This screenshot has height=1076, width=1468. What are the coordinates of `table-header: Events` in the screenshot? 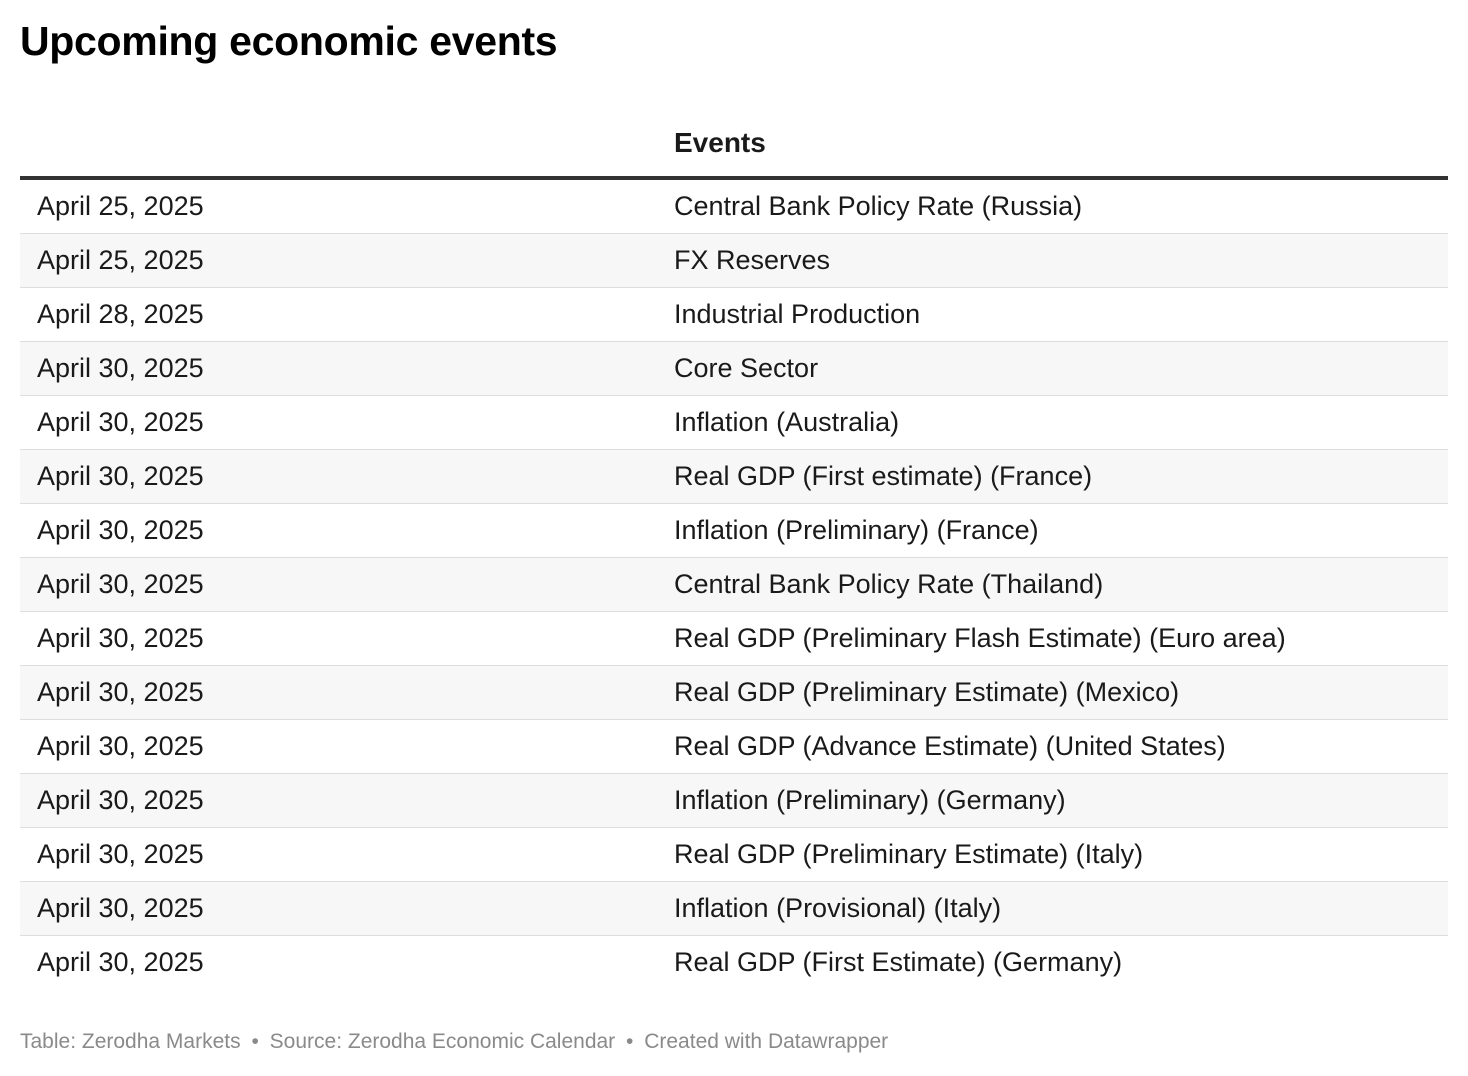 It's located at (734, 145).